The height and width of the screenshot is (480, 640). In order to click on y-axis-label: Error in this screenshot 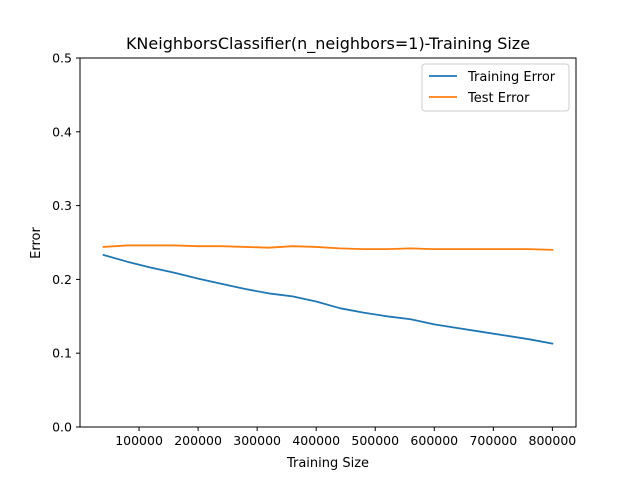, I will do `click(36, 243)`.